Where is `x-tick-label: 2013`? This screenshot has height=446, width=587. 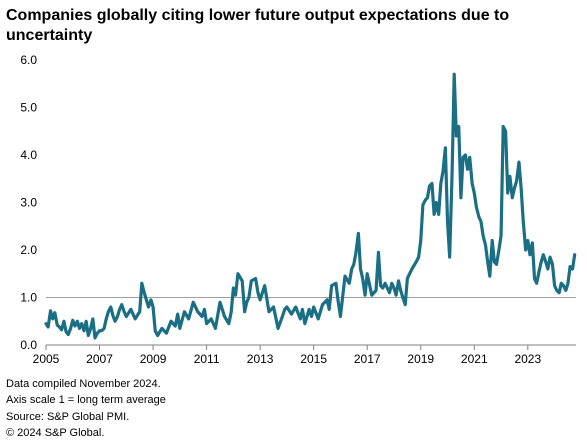
x-tick-label: 2013 is located at coordinates (260, 359).